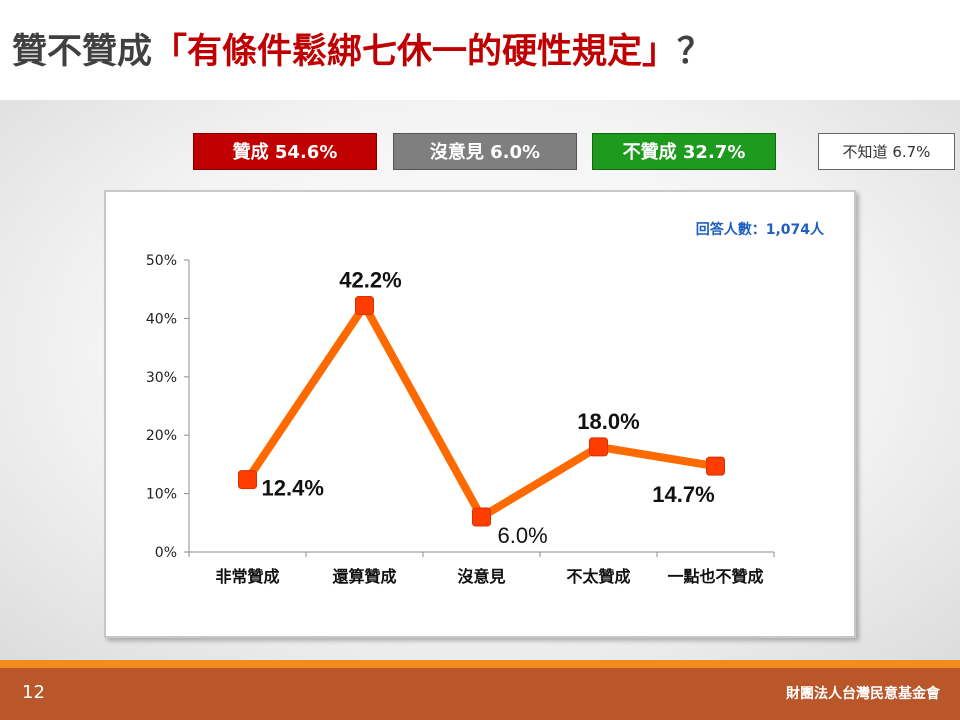 The image size is (960, 720). Describe the element at coordinates (684, 151) in the screenshot. I see `summary-disagree-box: 不贊成 32.7%` at that location.